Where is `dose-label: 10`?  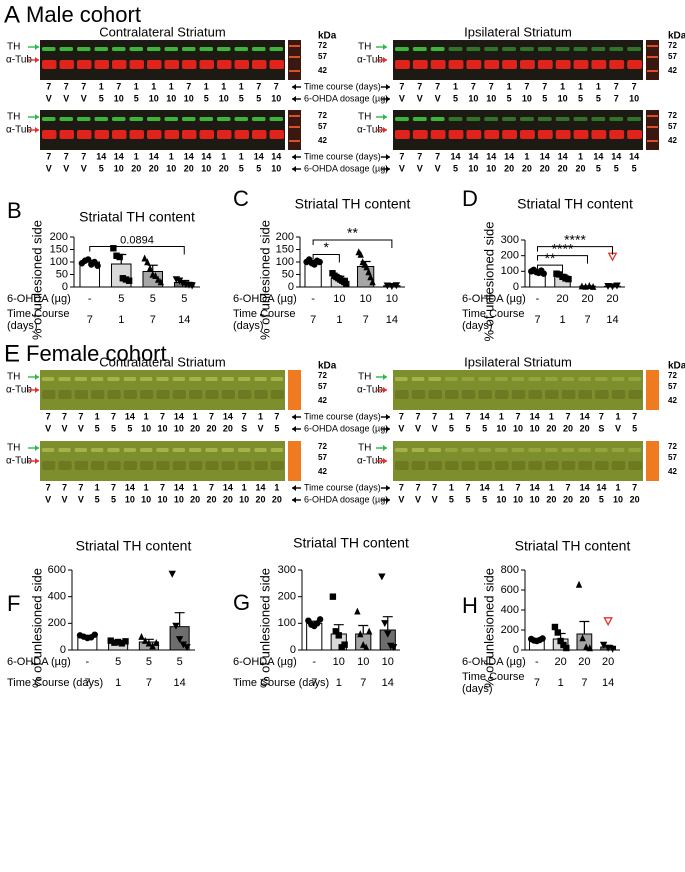 dose-label: 10 is located at coordinates (339, 662).